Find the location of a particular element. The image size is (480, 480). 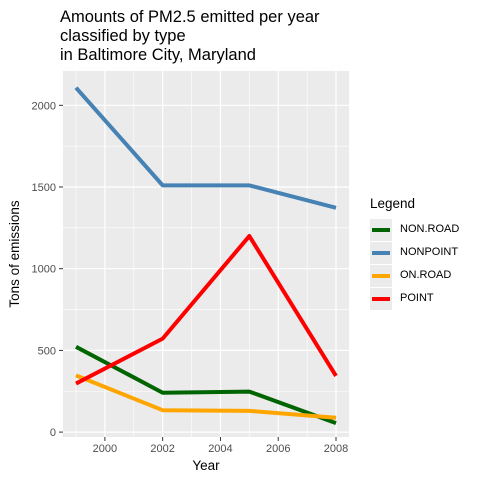

legend-swatch-nonpoint is located at coordinates (381, 253).